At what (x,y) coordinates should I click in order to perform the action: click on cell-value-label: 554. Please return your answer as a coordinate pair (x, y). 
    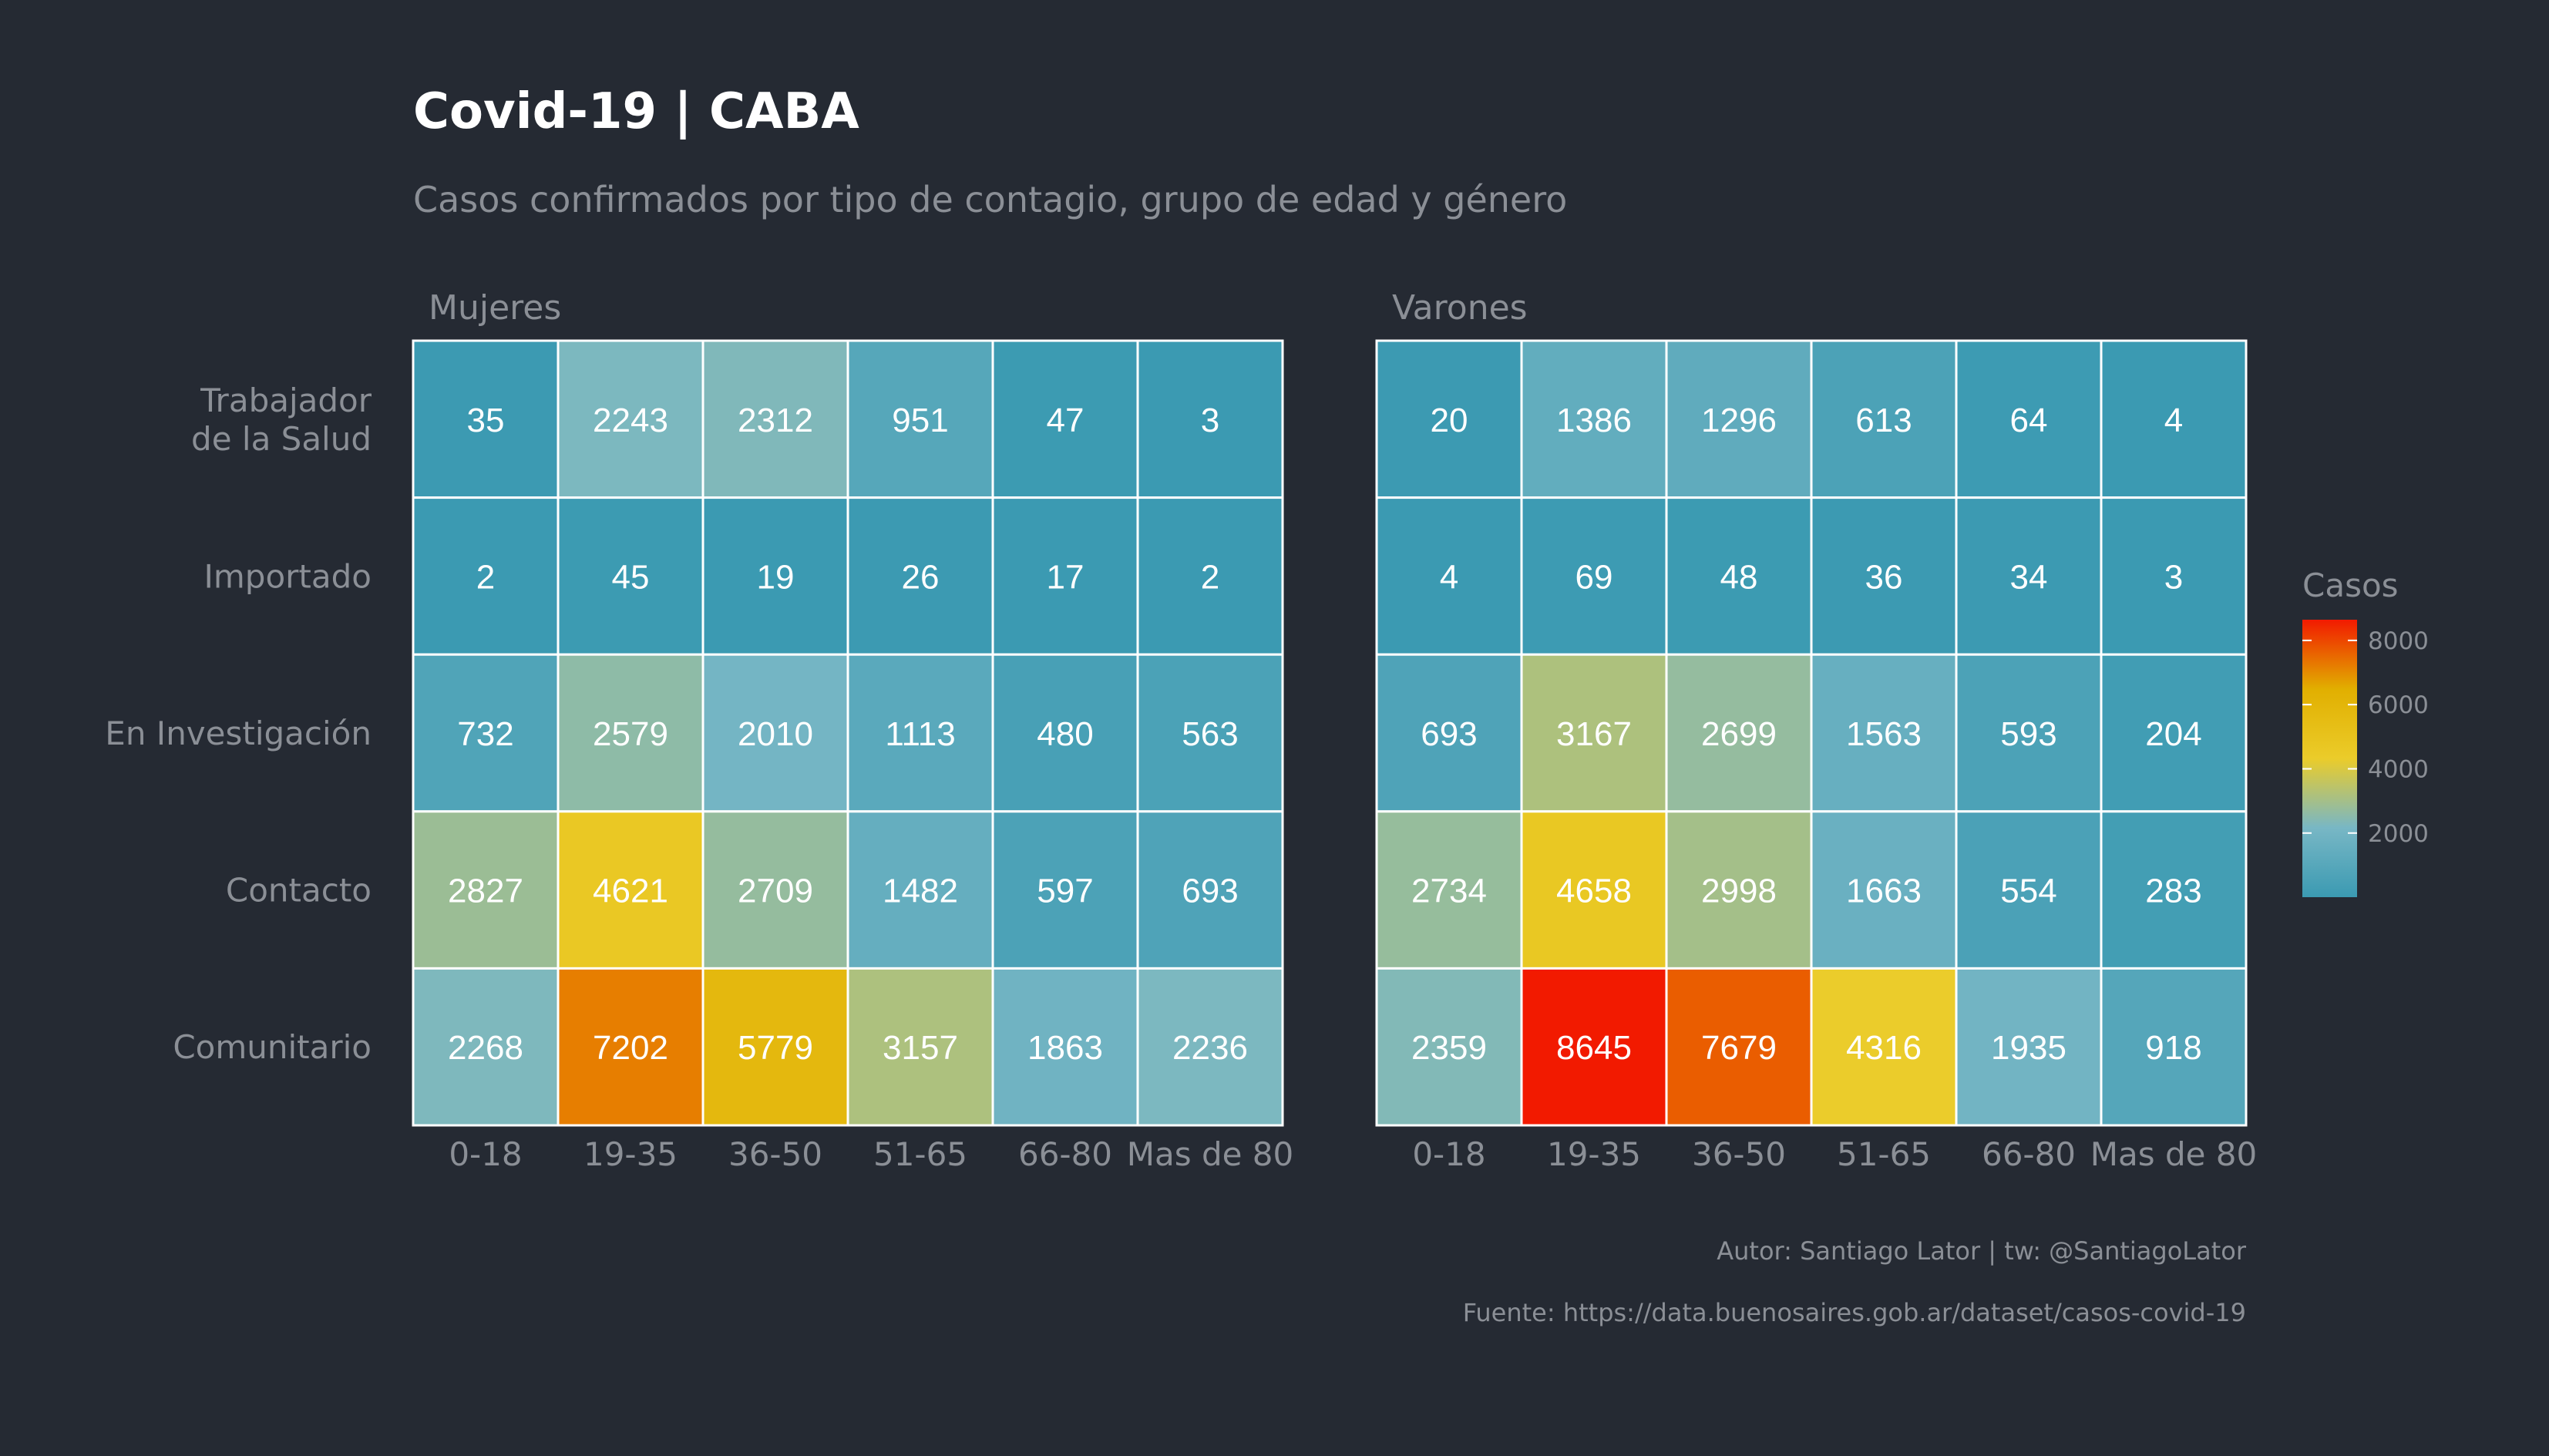
    Looking at the image, I should click on (2028, 891).